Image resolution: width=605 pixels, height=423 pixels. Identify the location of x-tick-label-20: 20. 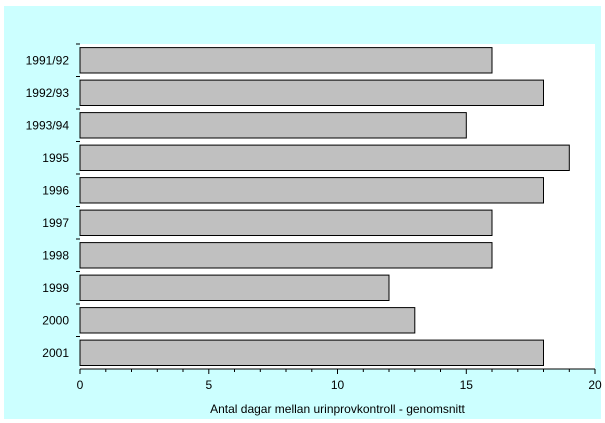
(595, 385).